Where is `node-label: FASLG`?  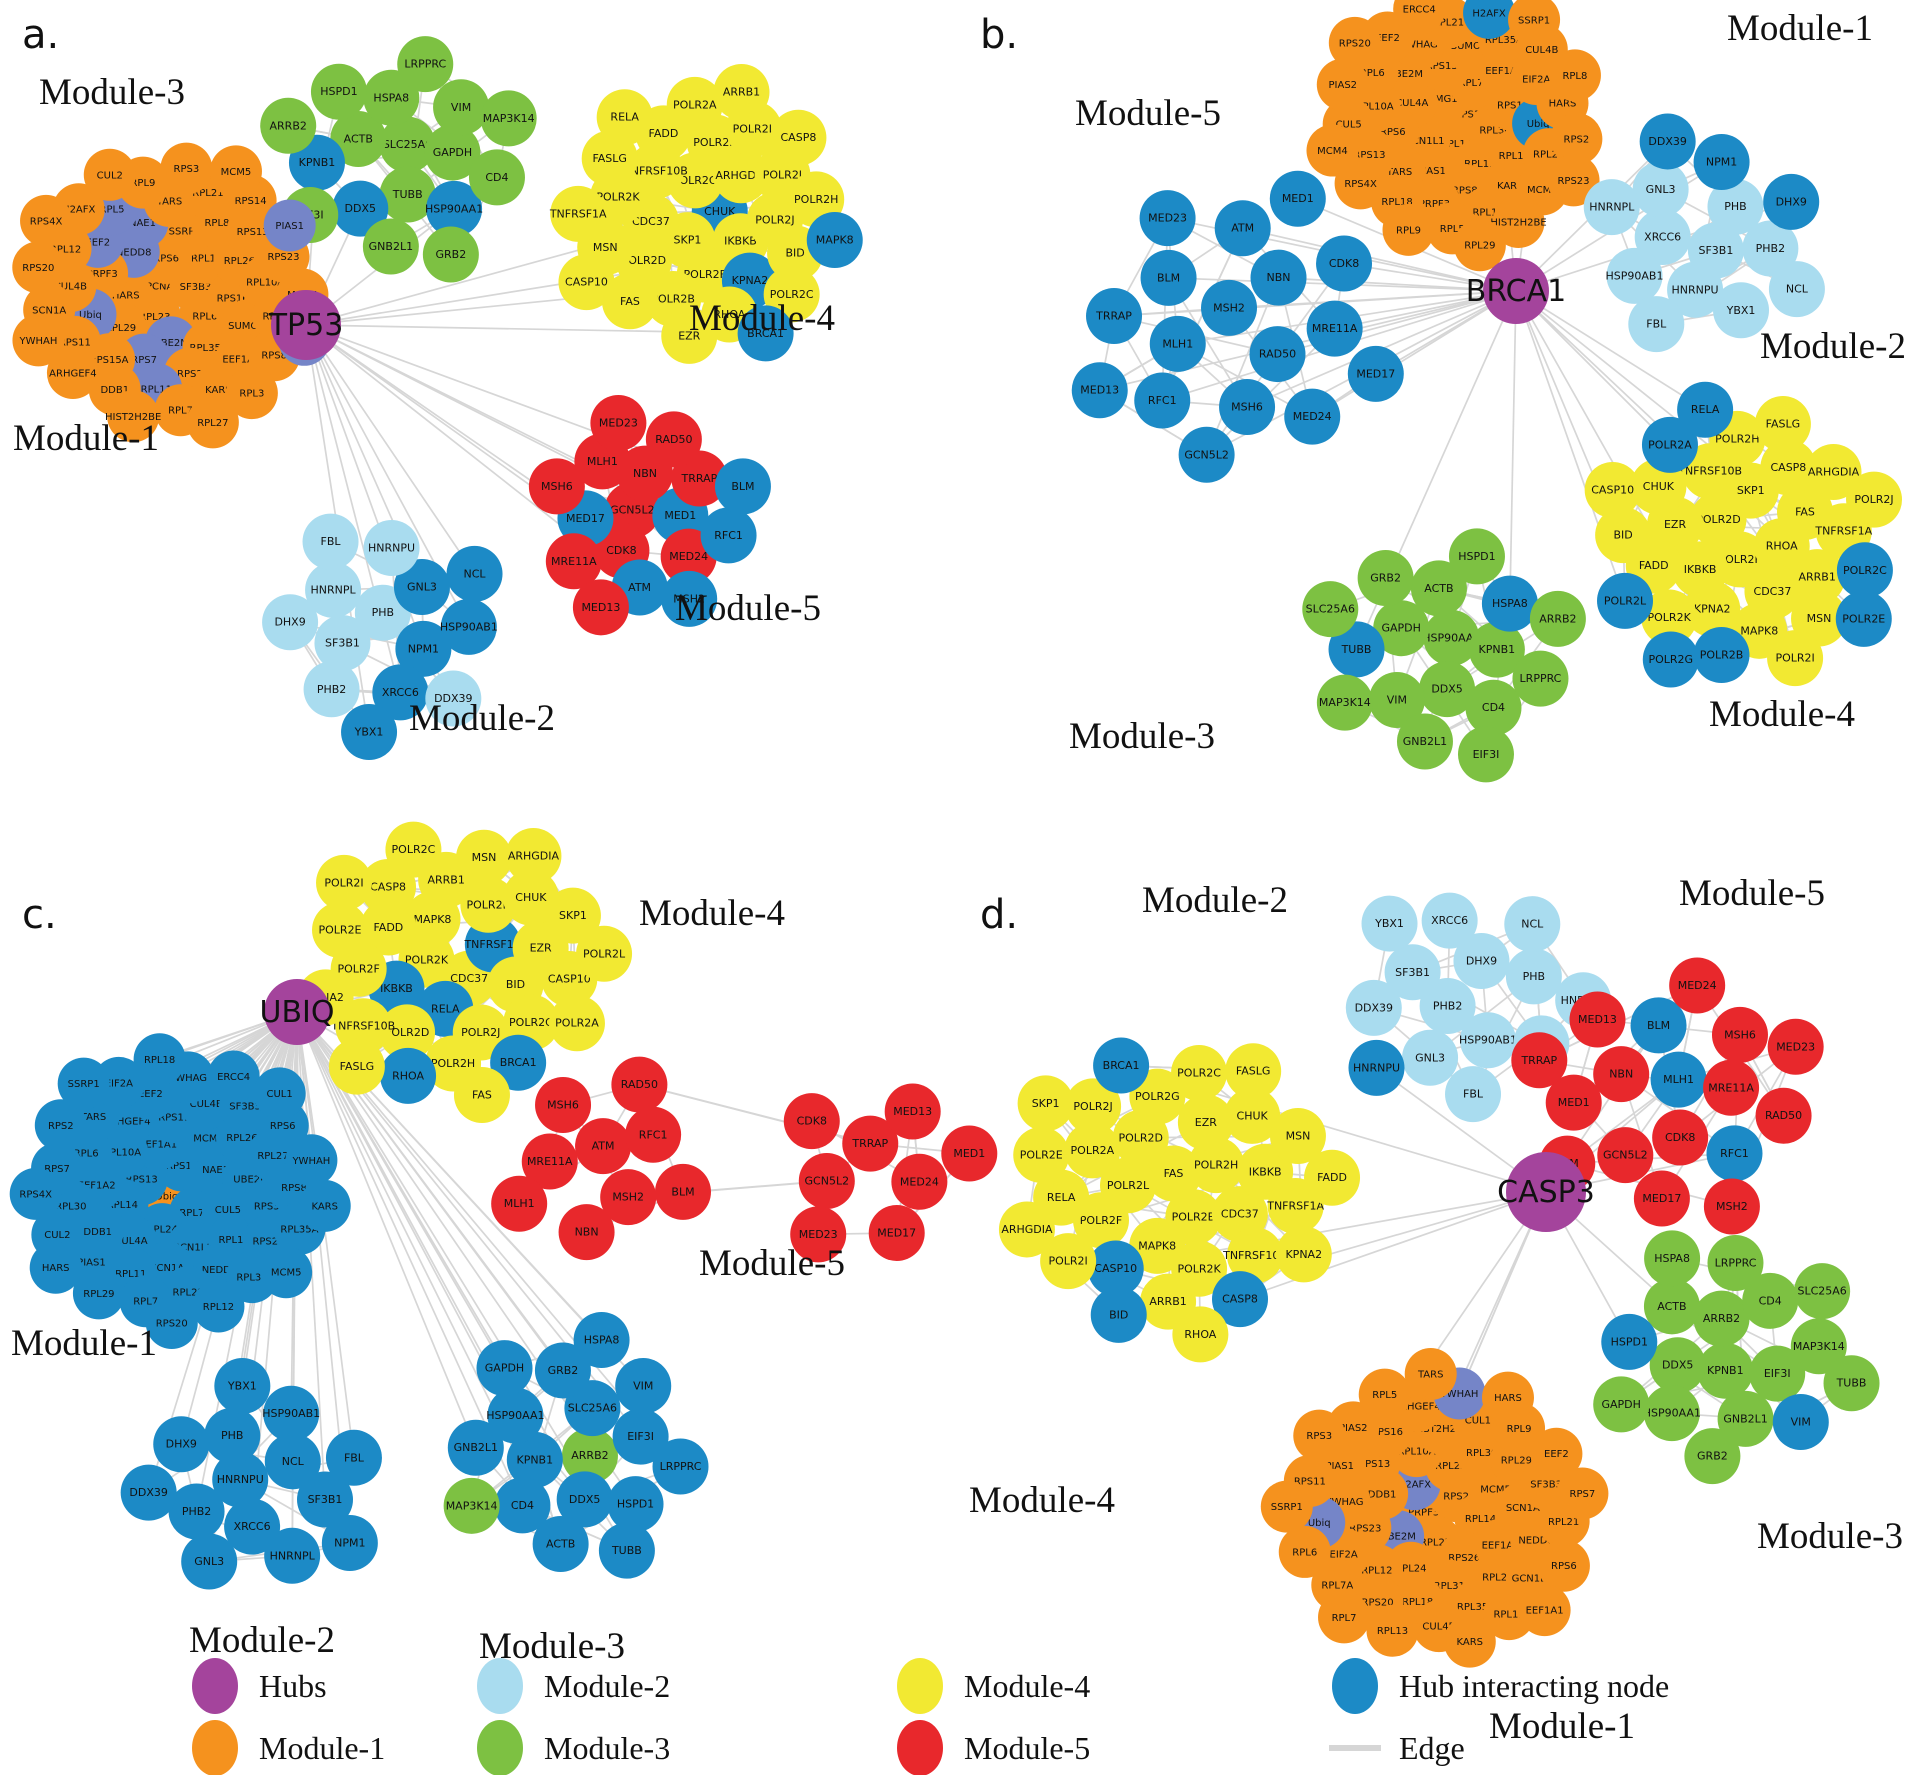 node-label: FASLG is located at coordinates (609, 158).